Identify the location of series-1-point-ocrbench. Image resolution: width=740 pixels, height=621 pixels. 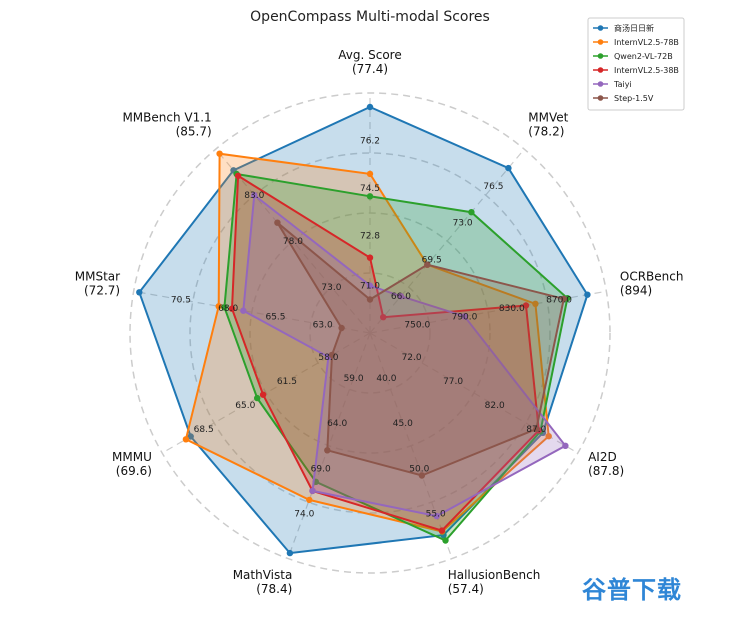
(587, 294).